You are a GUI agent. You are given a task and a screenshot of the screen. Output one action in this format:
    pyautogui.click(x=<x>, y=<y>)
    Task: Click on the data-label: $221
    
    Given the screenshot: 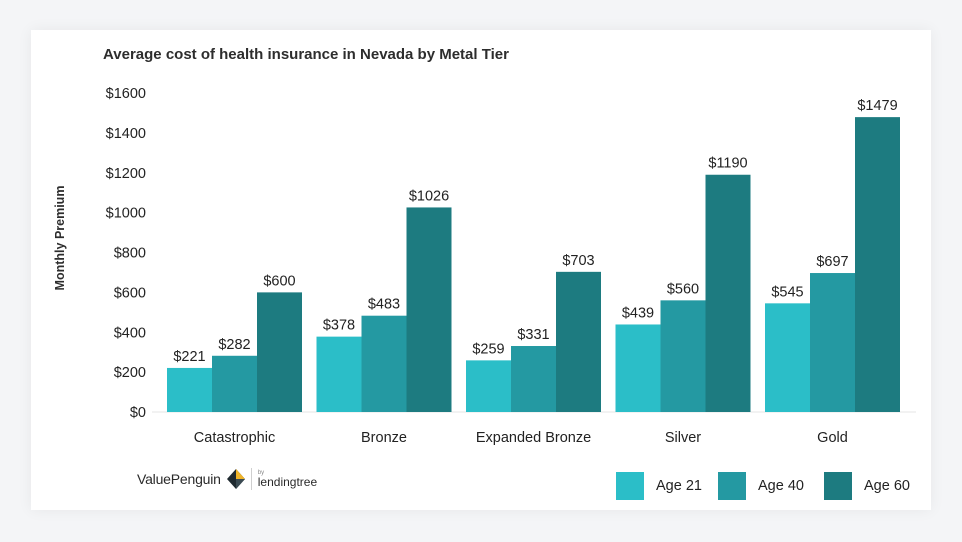 What is the action you would take?
    pyautogui.click(x=189, y=357)
    